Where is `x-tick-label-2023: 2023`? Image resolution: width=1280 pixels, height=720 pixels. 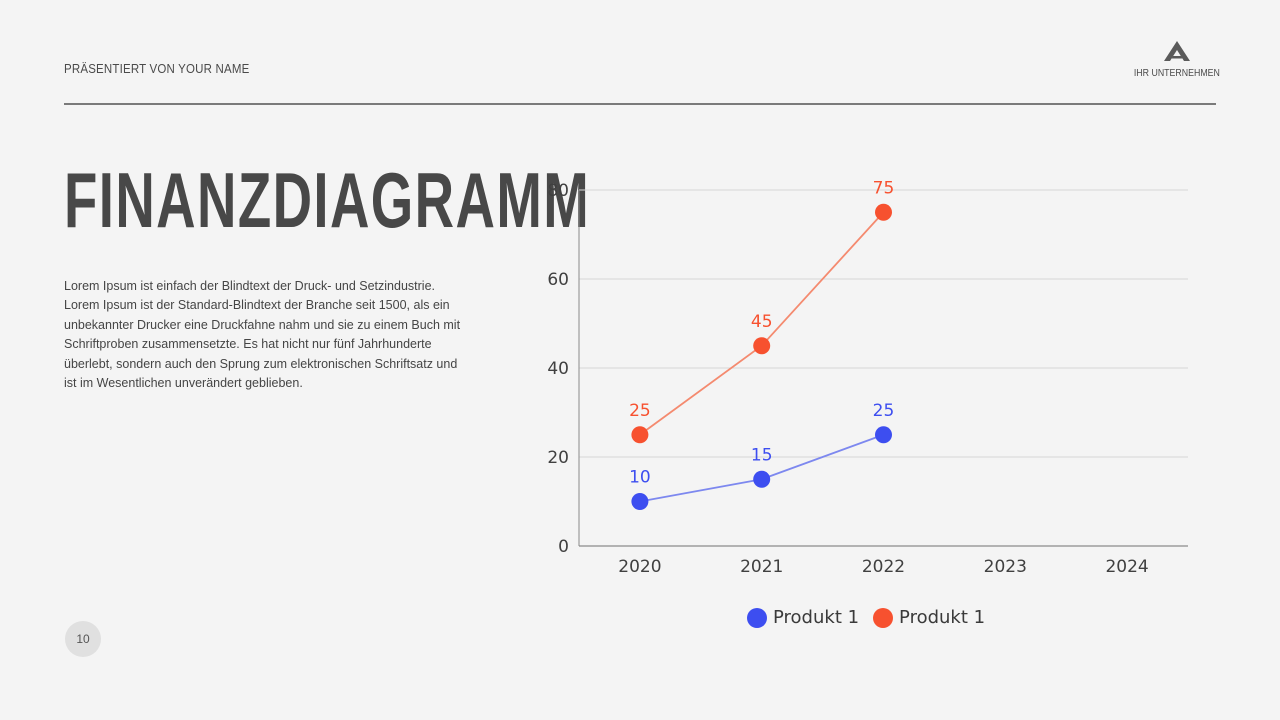 x-tick-label-2023: 2023 is located at coordinates (1005, 567).